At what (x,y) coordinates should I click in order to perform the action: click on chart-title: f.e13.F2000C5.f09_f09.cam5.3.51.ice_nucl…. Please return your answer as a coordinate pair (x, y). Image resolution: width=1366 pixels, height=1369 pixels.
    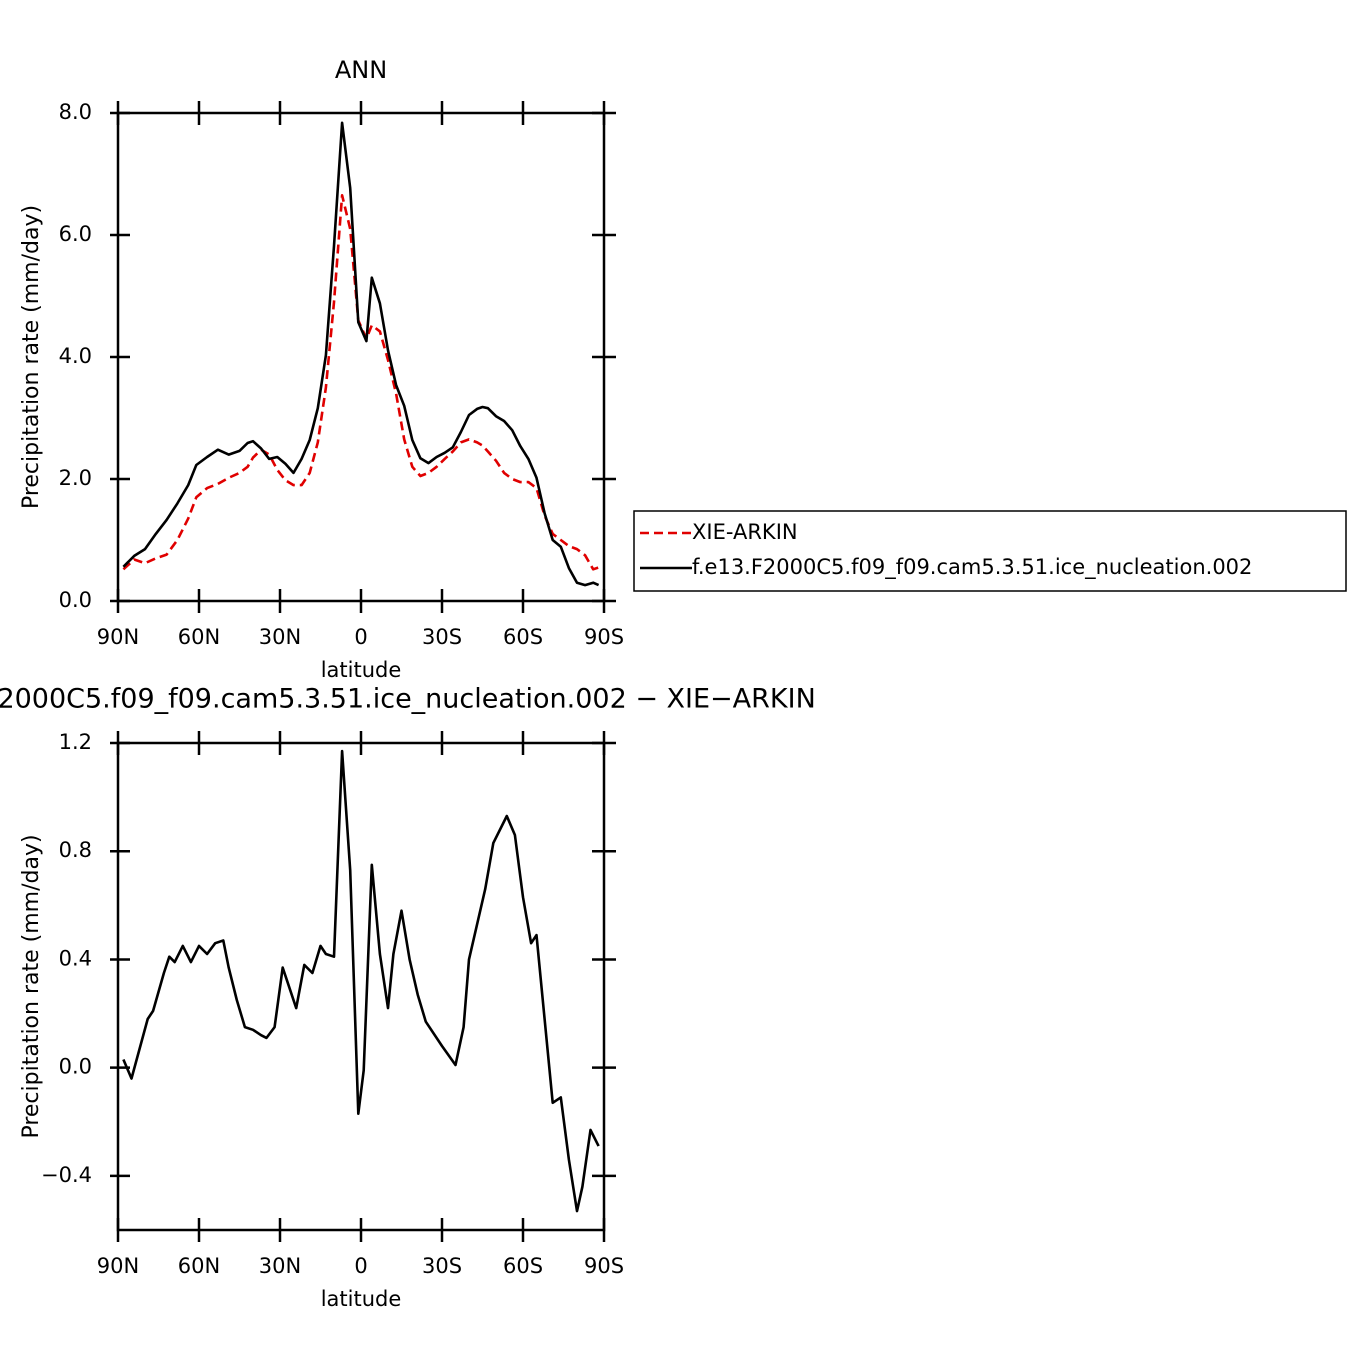
    Looking at the image, I should click on (408, 699).